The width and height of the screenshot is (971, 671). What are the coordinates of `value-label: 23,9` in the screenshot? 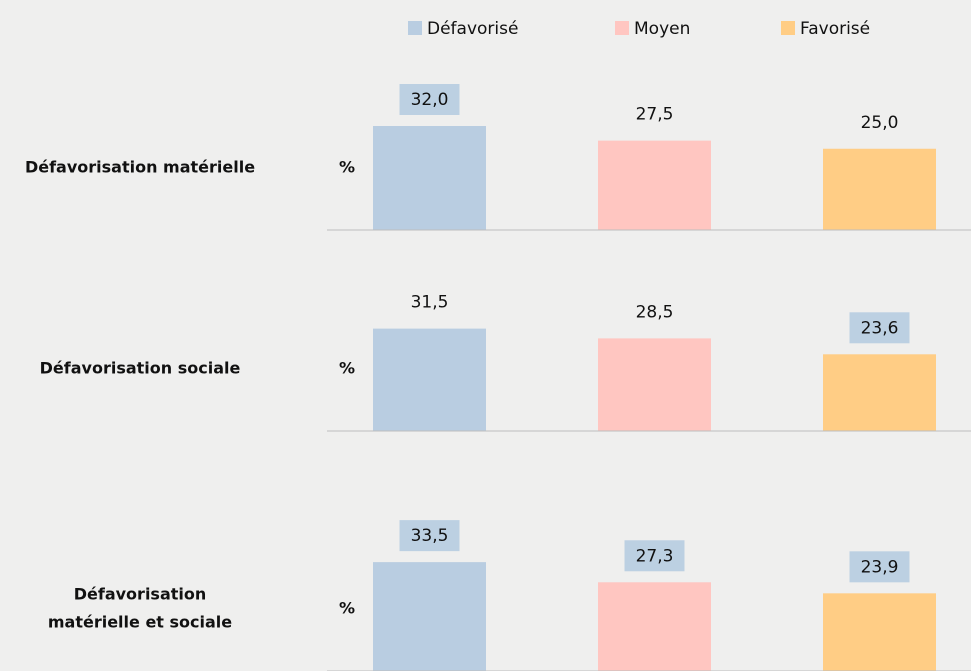 It's located at (880, 567).